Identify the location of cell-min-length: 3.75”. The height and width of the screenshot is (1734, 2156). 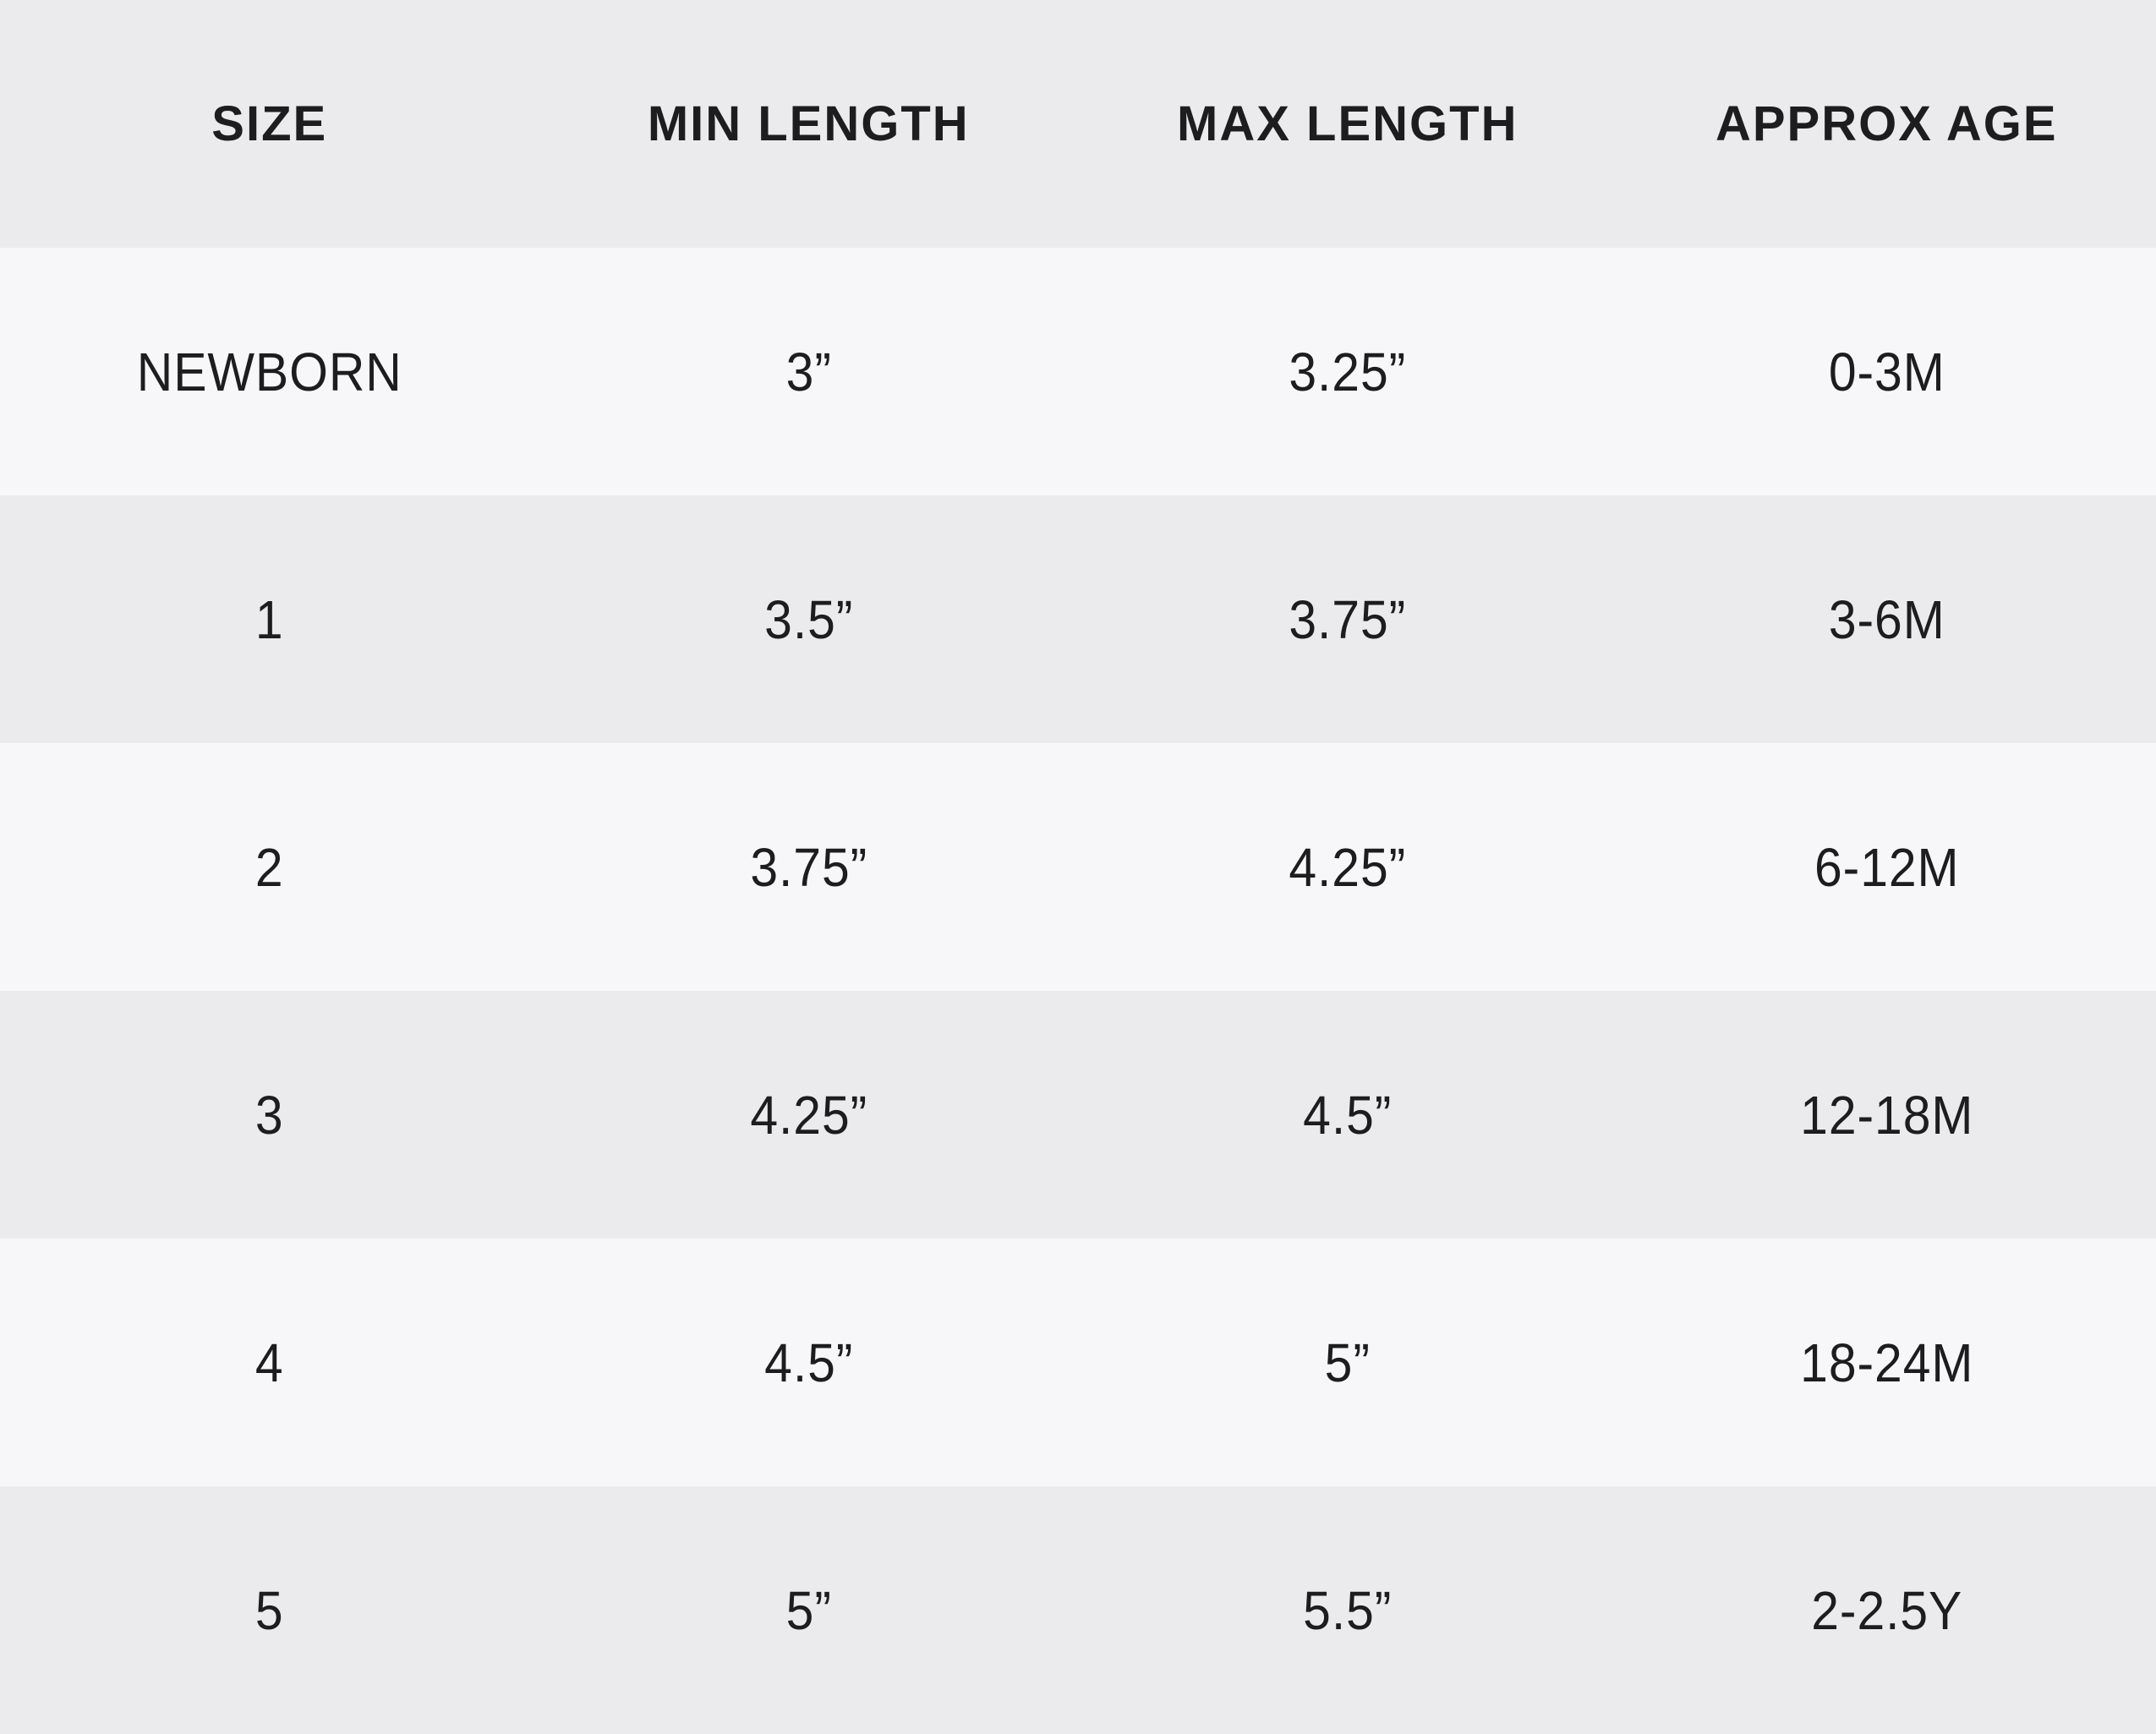
(808, 867).